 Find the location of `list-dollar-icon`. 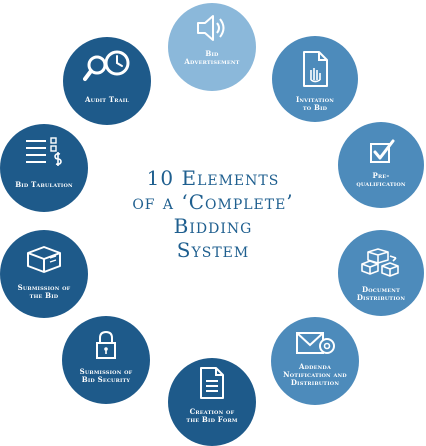

list-dollar-icon is located at coordinates (44, 151).